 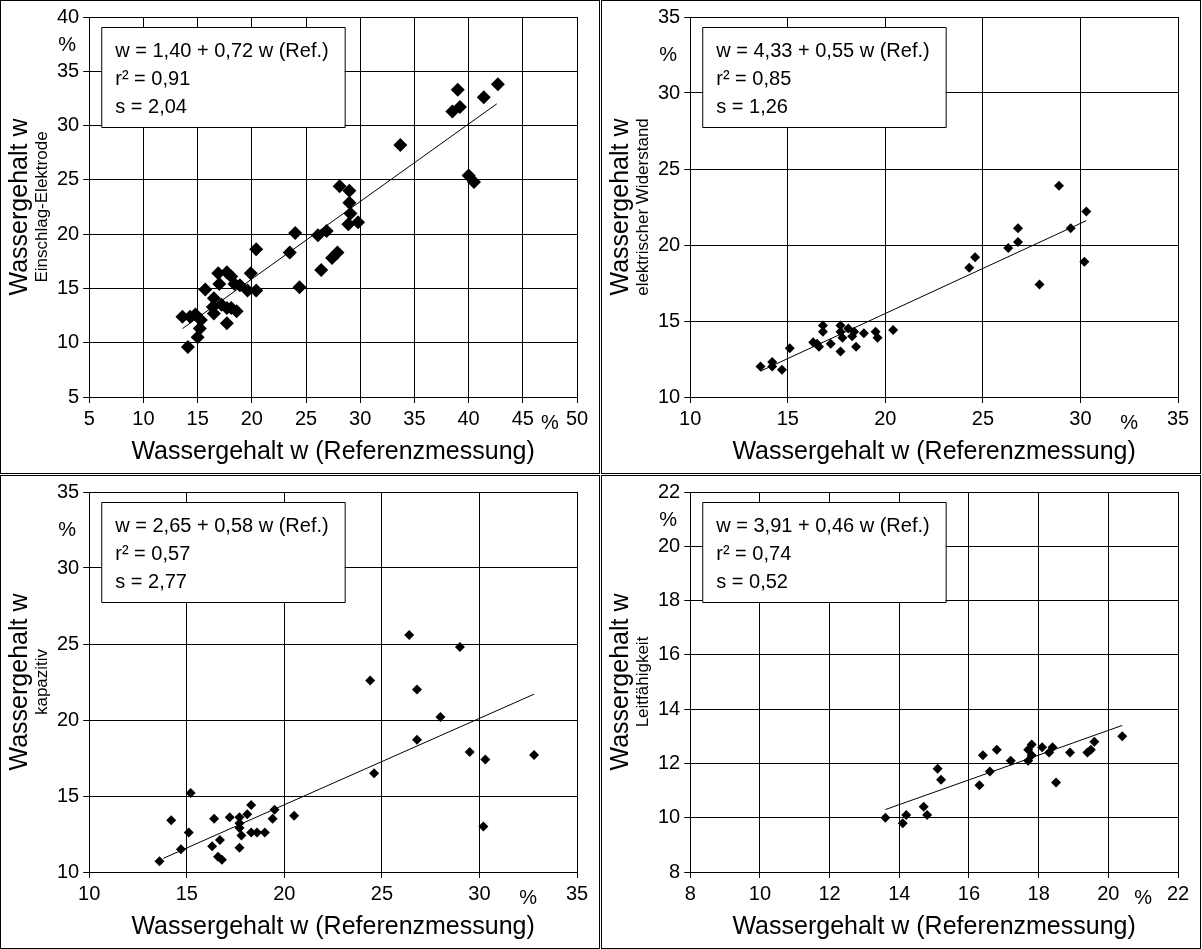 I want to click on annotation: w = 3,91 + 0,46 w (Ref.), so click(x=822, y=525).